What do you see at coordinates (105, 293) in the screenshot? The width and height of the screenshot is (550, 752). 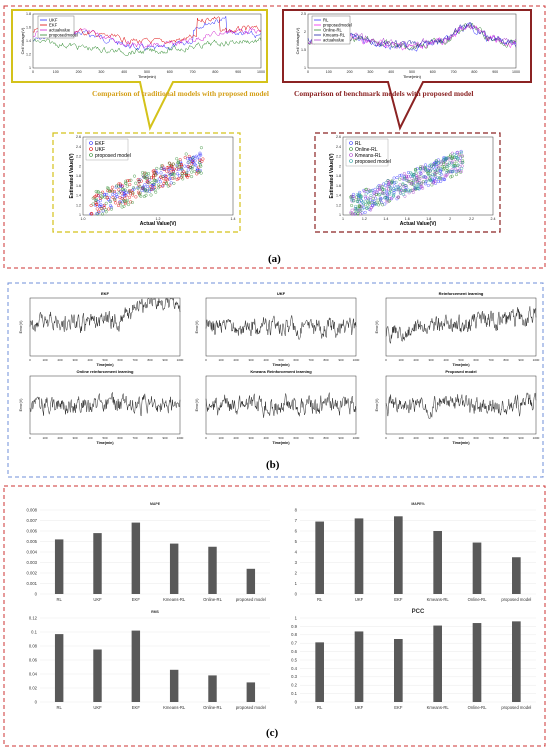 I see `b-error-panel-title: EKF` at bounding box center [105, 293].